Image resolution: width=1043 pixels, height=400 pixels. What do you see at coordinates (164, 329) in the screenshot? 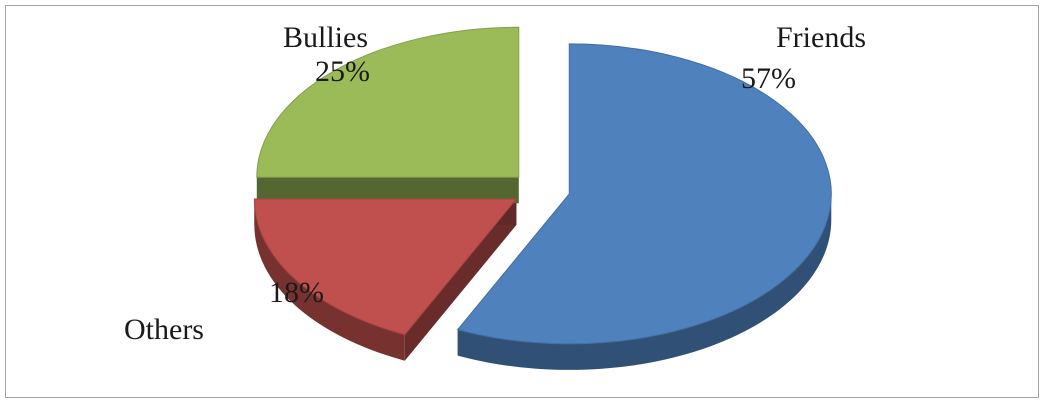
I see `slice-label-others: Others` at bounding box center [164, 329].